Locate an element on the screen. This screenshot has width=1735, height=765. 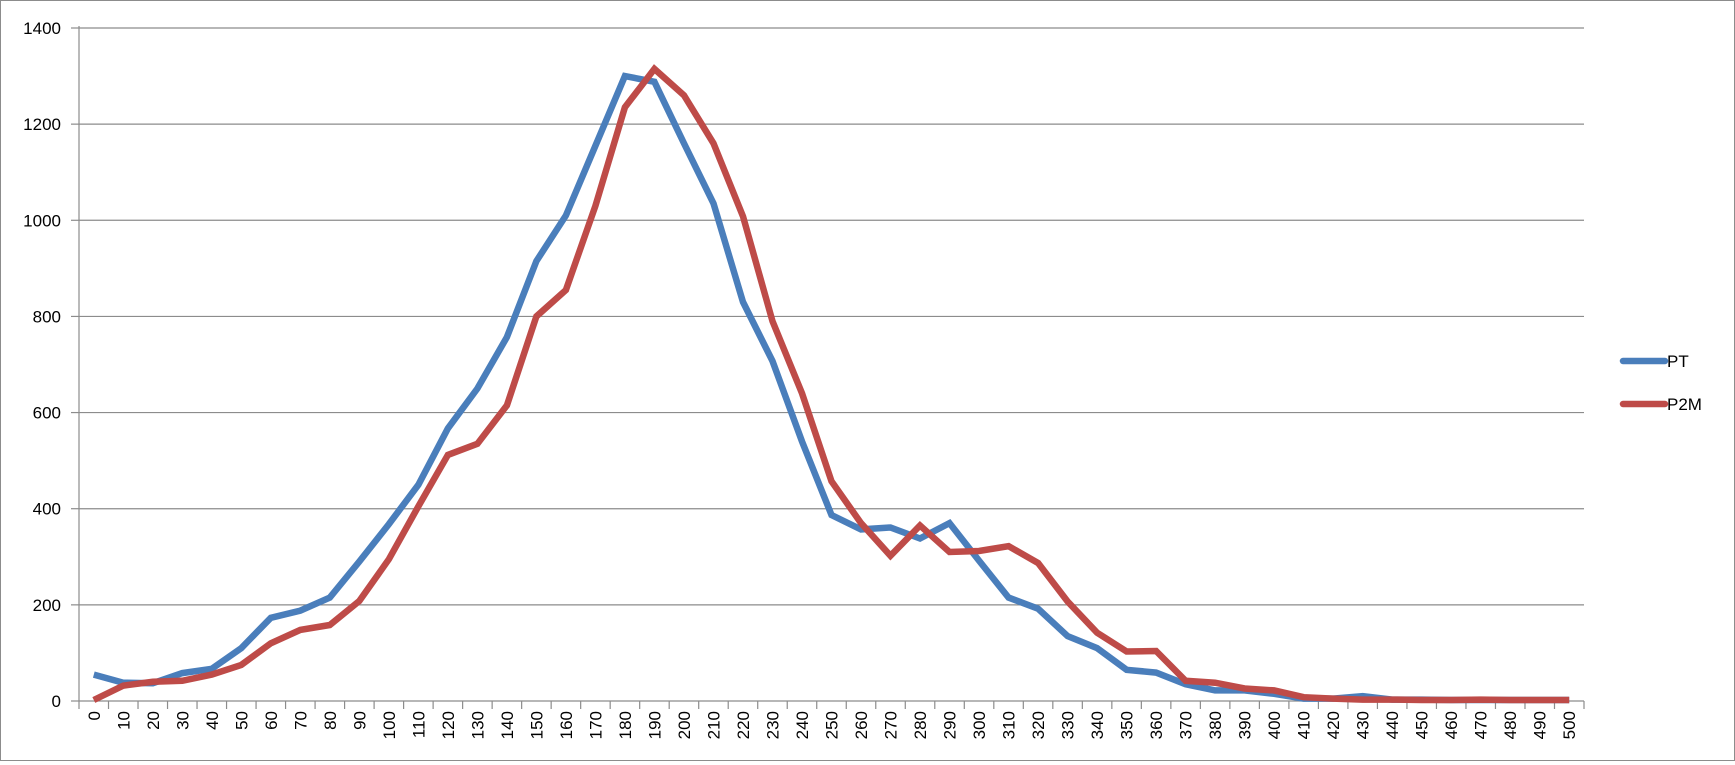
y-tick-label: 600 is located at coordinates (47, 413).